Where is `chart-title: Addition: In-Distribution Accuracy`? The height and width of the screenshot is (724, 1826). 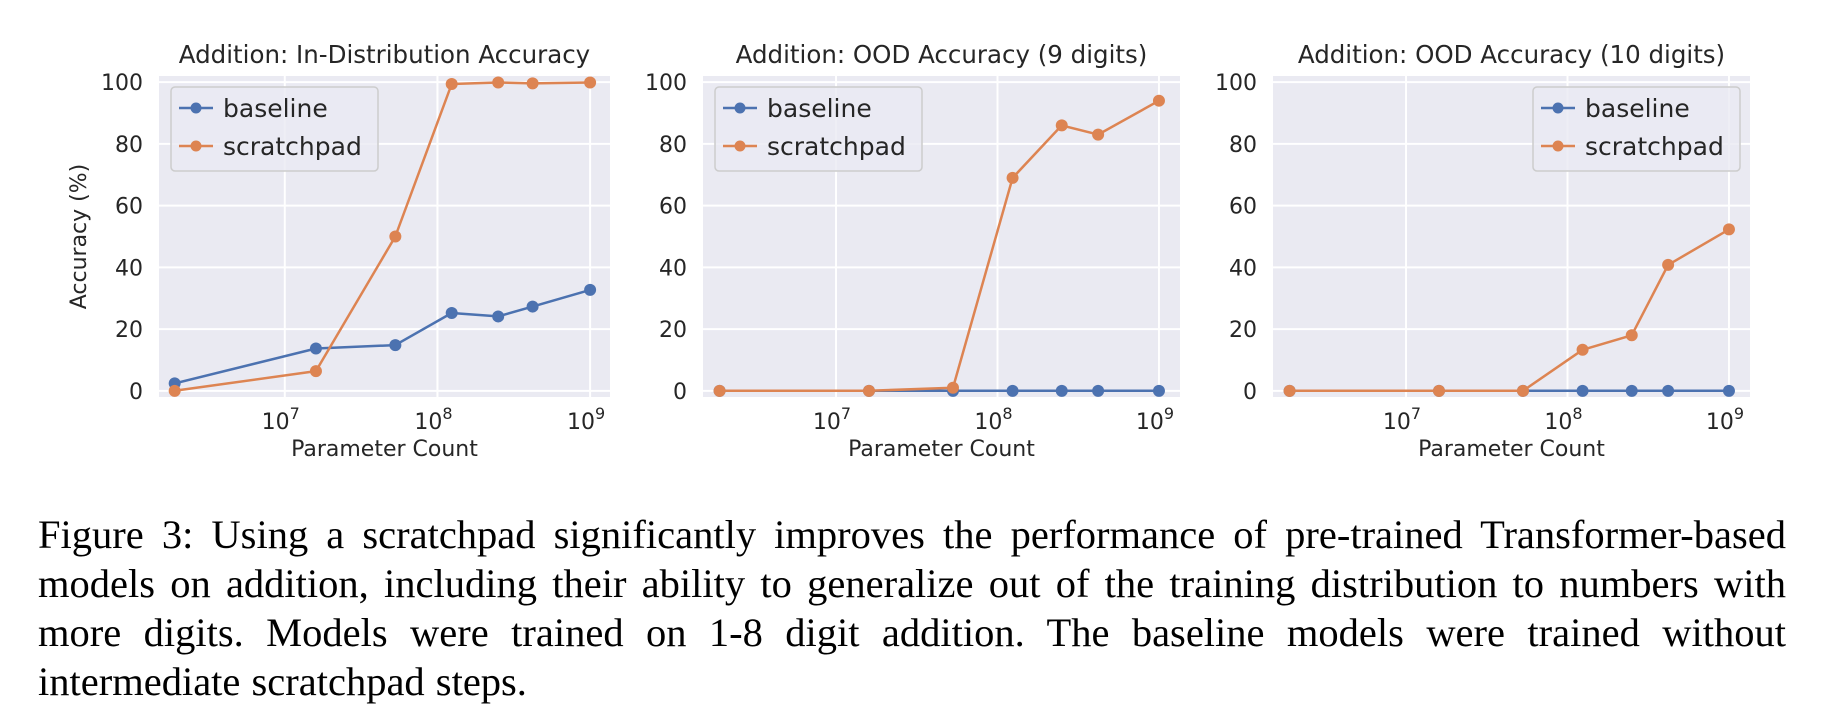
chart-title: Addition: In-Distribution Accuracy is located at coordinates (384, 54).